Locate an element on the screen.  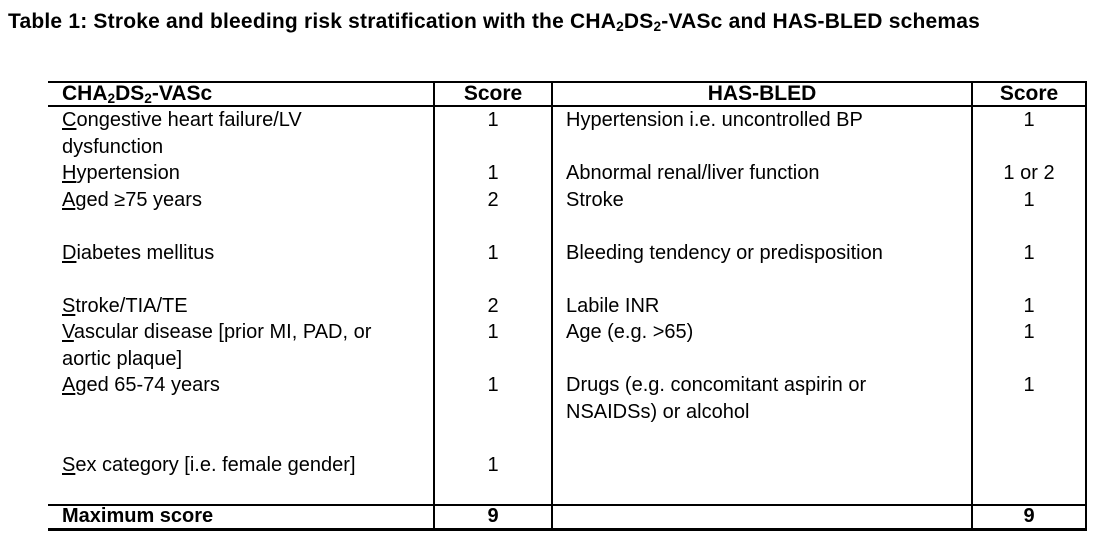
has-bled-item-line: Stroke is located at coordinates (595, 199).